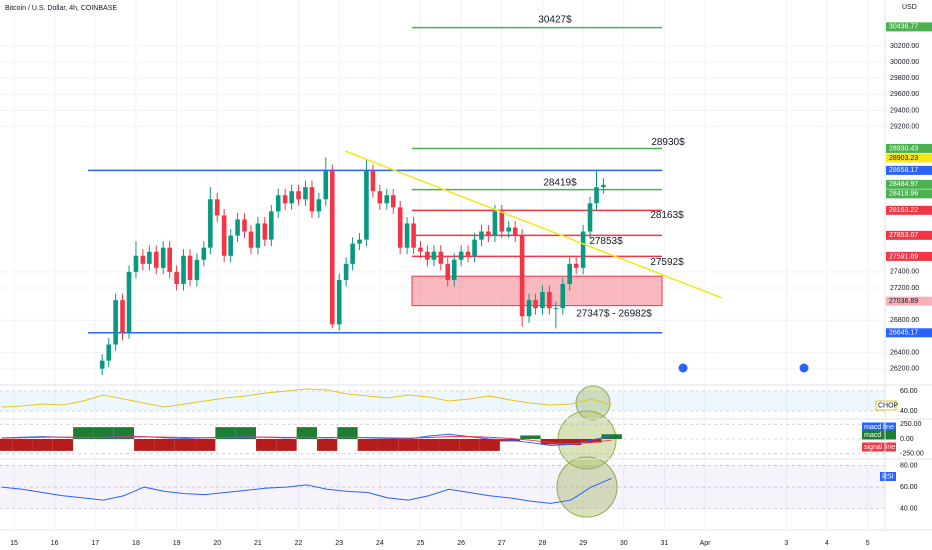 This screenshot has width=932, height=550. Describe the element at coordinates (903, 158) in the screenshot. I see `price-tag-label: 28903.23` at that location.